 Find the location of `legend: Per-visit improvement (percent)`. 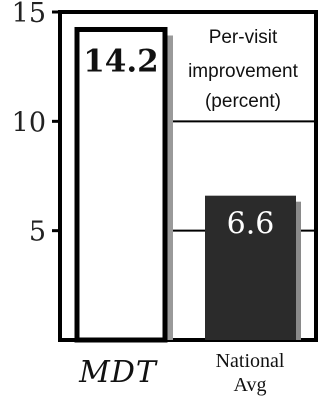

legend: Per-visit improvement (percent) is located at coordinates (243, 69).